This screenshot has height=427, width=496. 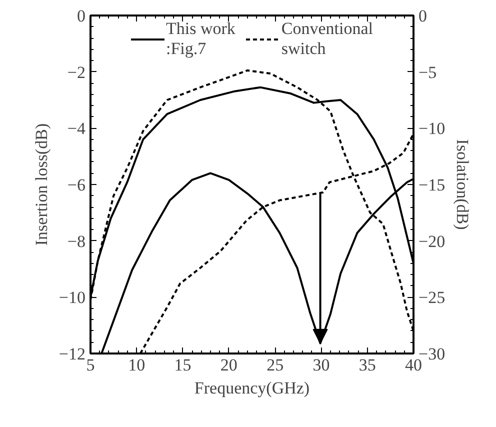 I want to click on x-tick-label: 10, so click(x=137, y=365).